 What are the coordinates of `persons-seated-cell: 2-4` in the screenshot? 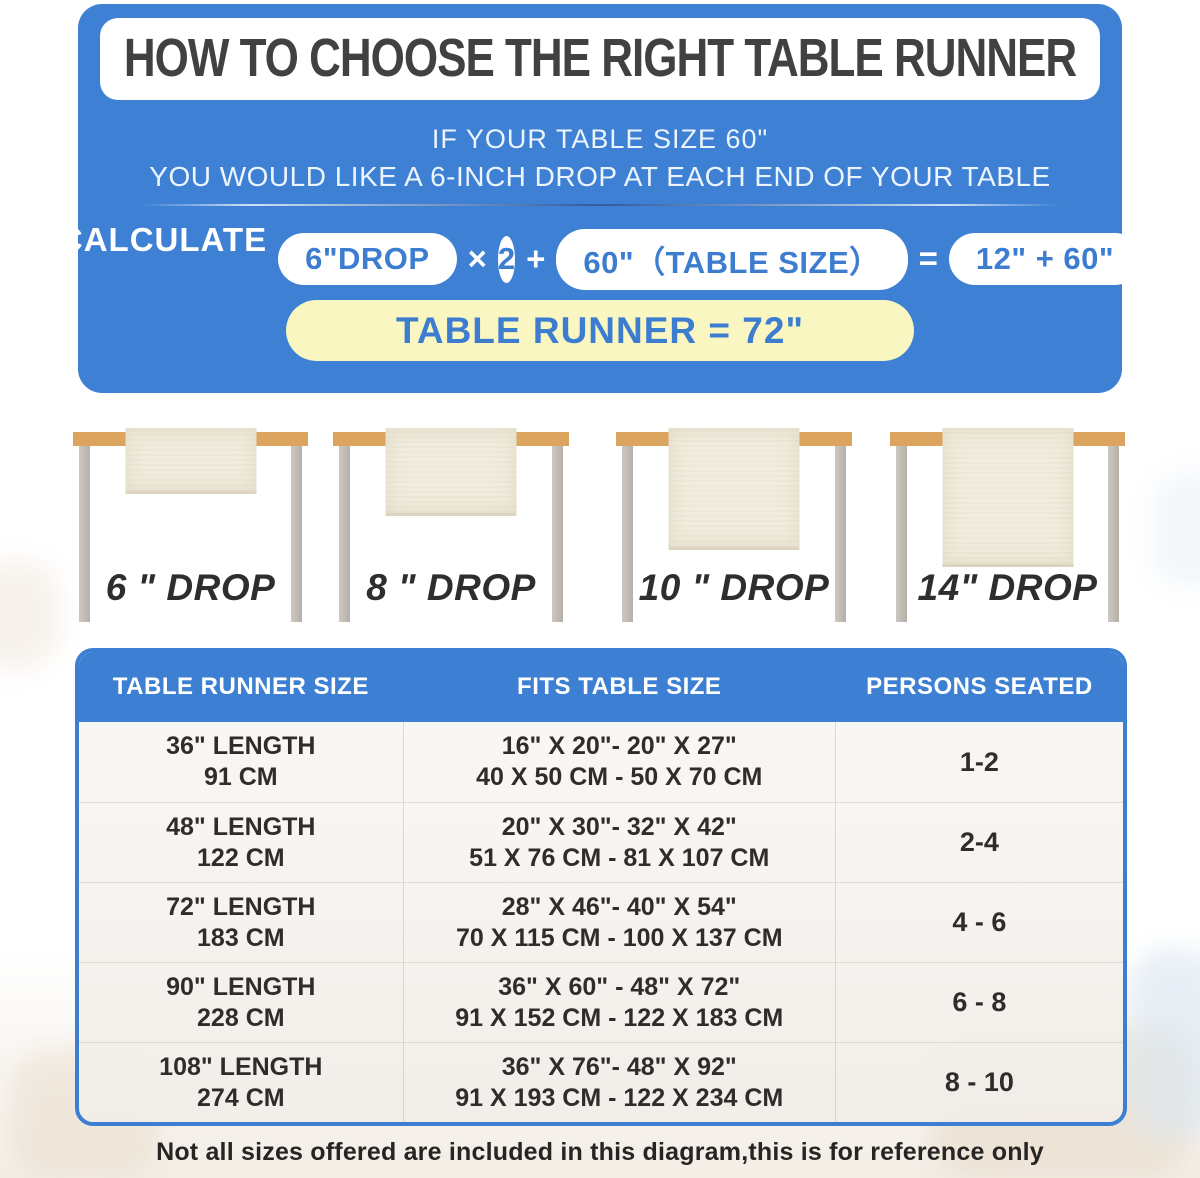 It's located at (979, 842).